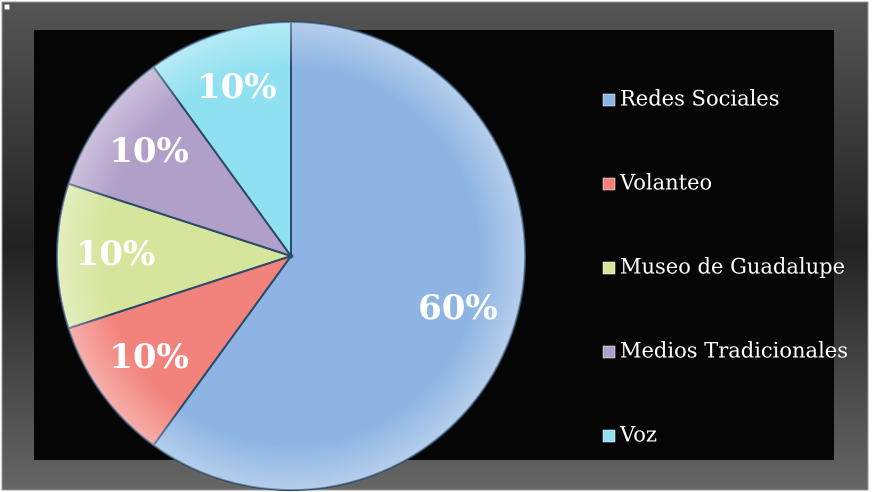 The image size is (872, 492). What do you see at coordinates (700, 99) in the screenshot?
I see `legend-label: Redes Sociales` at bounding box center [700, 99].